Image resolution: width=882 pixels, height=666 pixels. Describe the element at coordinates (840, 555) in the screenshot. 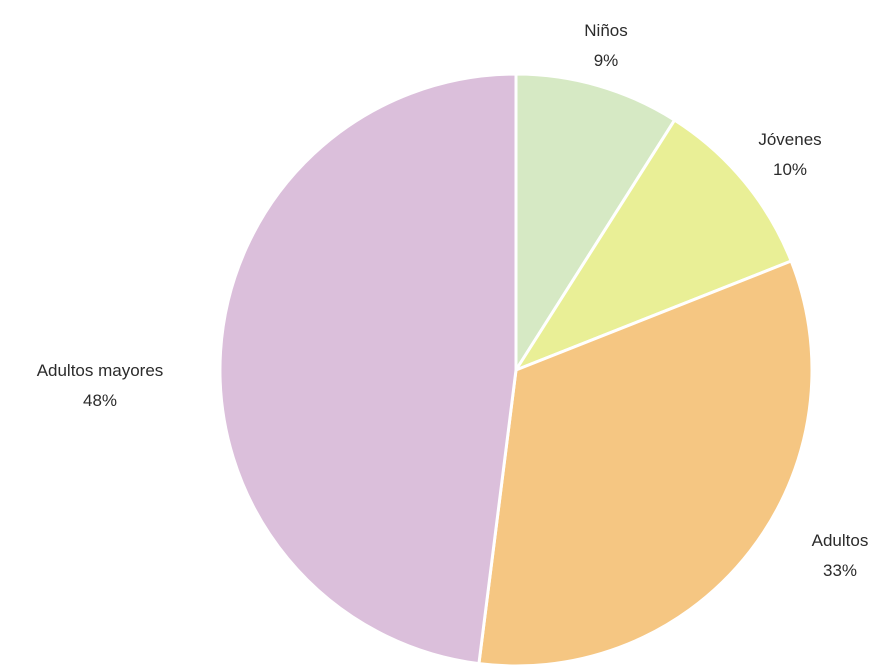

I see `label-adultos: Adultos 33%` at that location.